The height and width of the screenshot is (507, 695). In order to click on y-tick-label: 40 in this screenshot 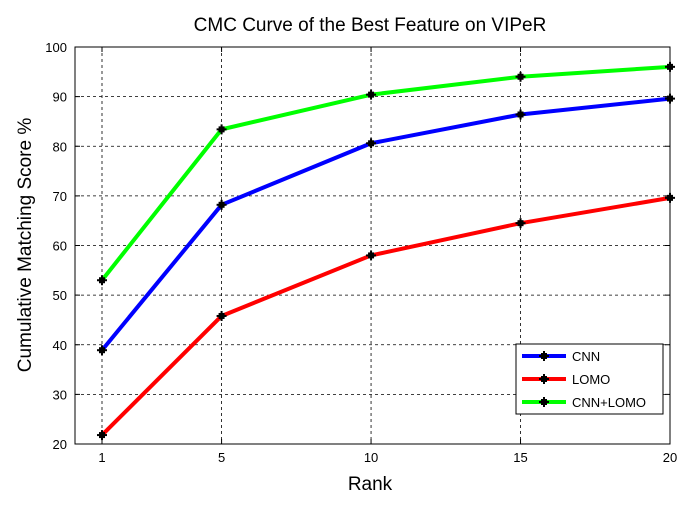, I will do `click(60, 345)`.